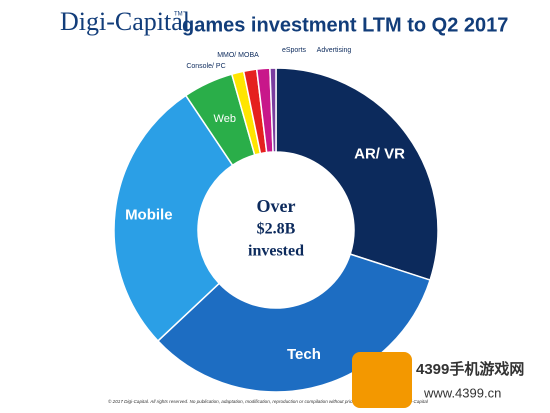  What do you see at coordinates (276, 229) in the screenshot?
I see `center-text: $2.8B` at bounding box center [276, 229].